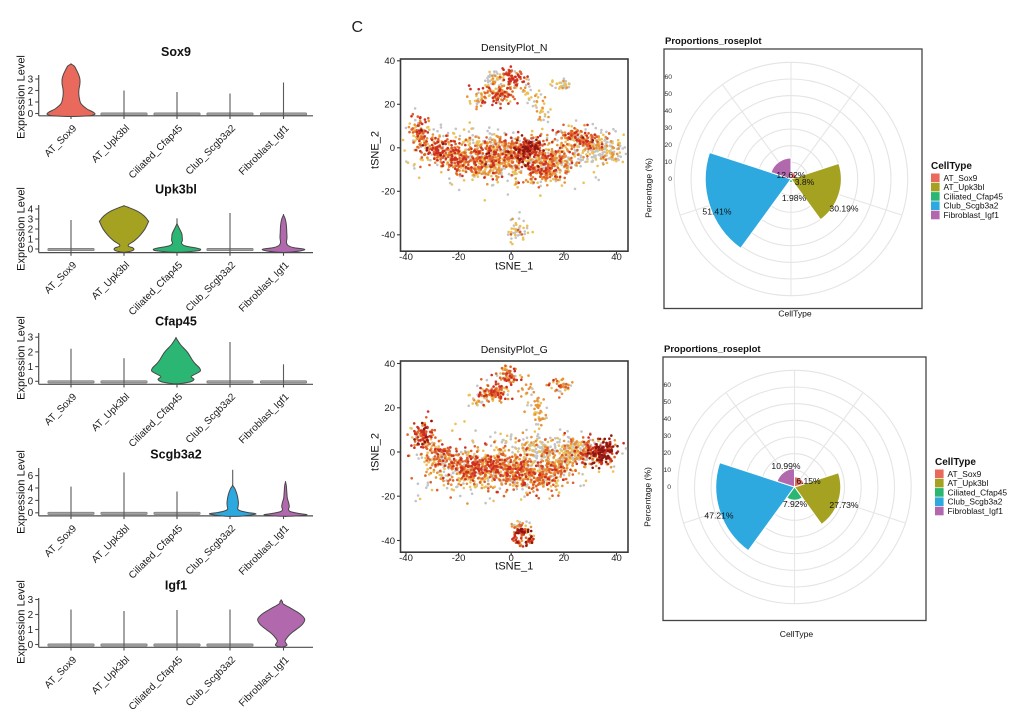  Describe the element at coordinates (176, 52) in the screenshot. I see `svg-text: Sox9` at that location.